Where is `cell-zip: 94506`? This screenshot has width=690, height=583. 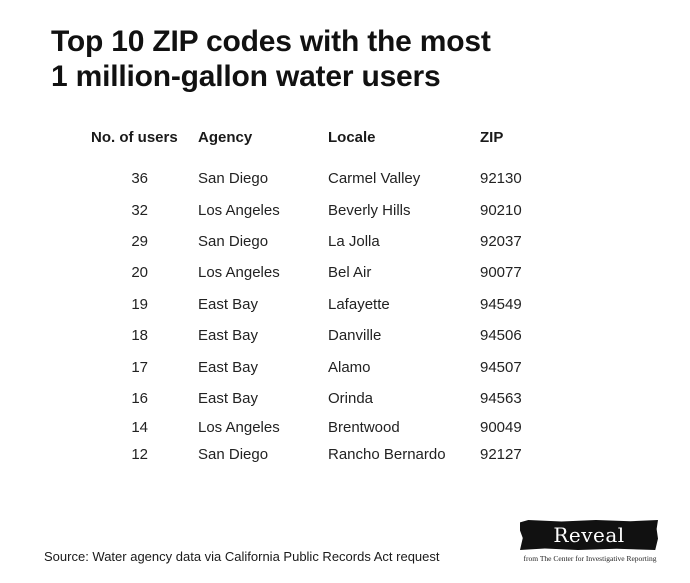
cell-zip: 94506 is located at coordinates (501, 335).